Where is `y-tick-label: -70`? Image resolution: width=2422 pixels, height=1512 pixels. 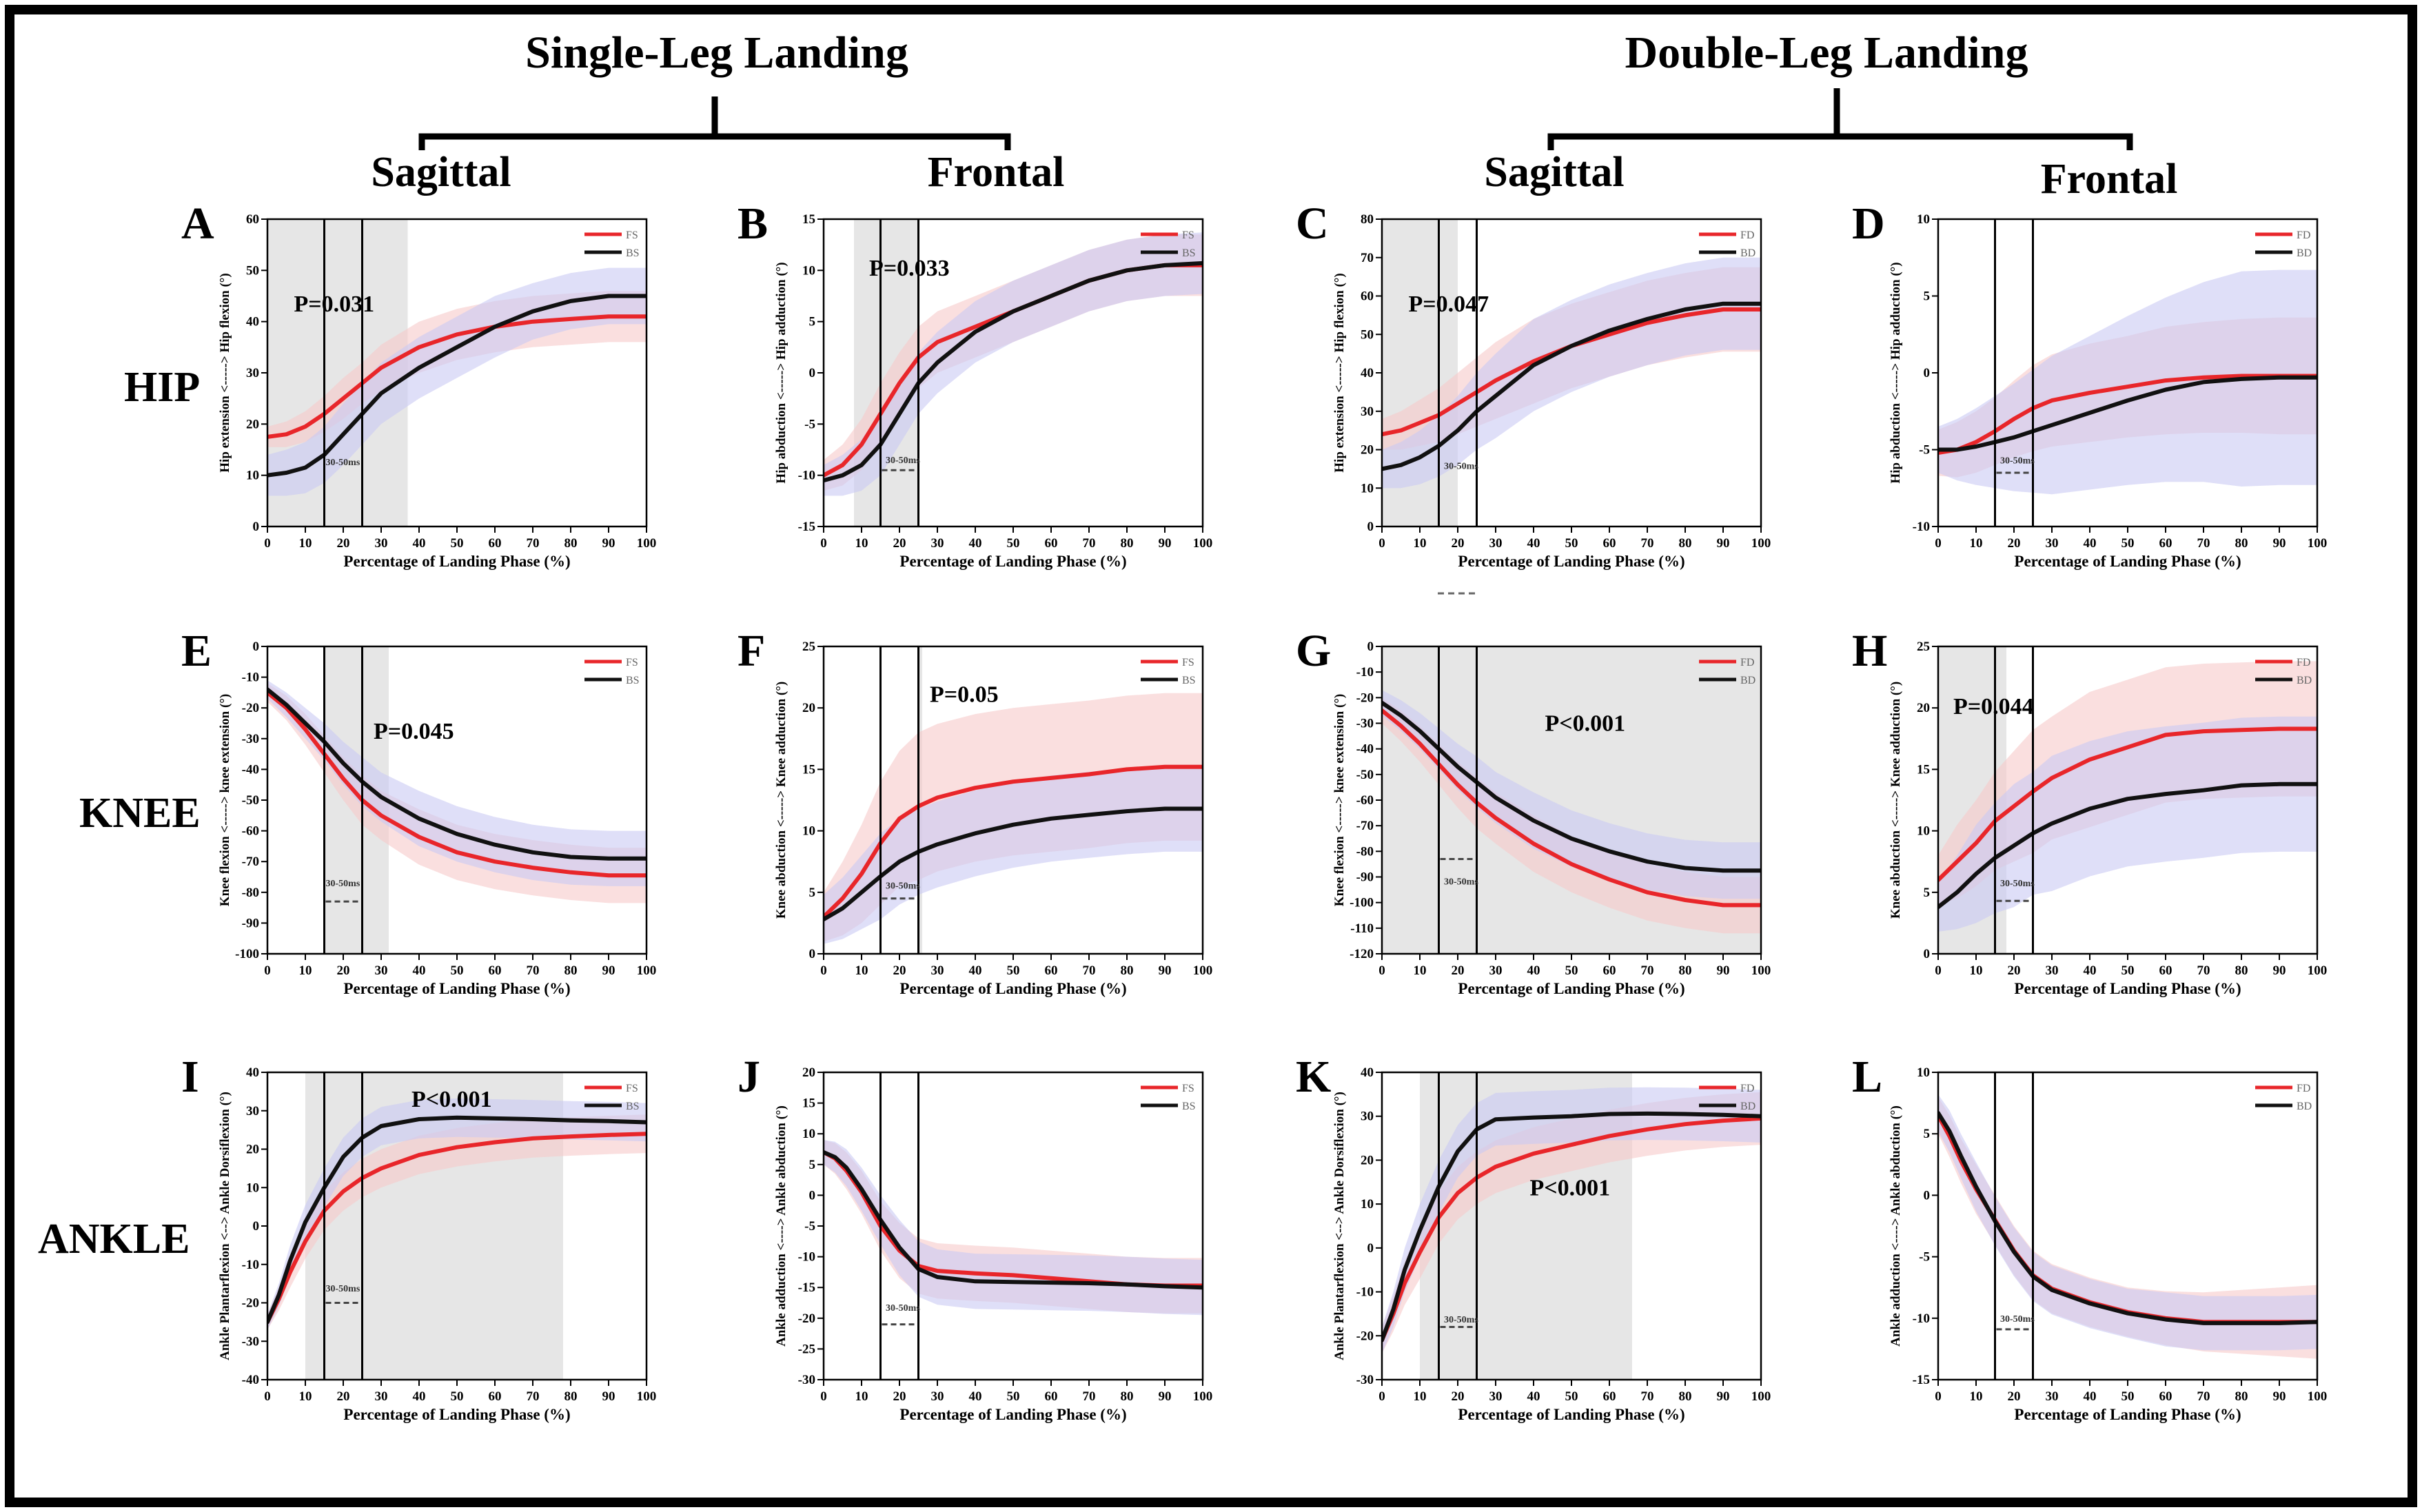
y-tick-label: -70 is located at coordinates (251, 862).